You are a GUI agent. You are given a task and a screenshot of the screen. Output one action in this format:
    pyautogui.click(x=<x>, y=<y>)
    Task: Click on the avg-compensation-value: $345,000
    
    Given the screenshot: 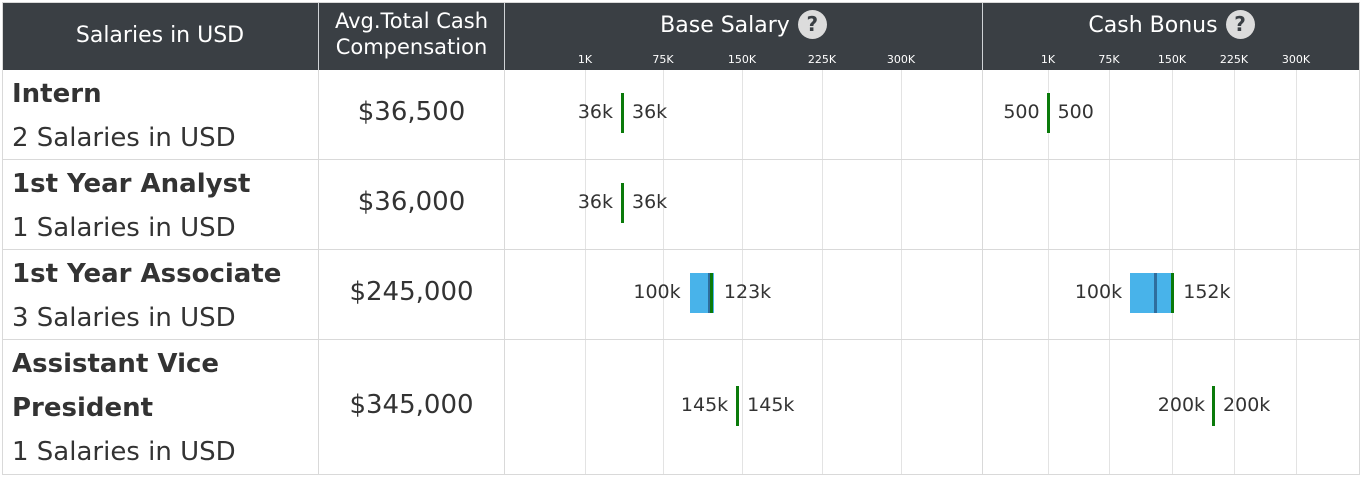 What is the action you would take?
    pyautogui.click(x=411, y=404)
    